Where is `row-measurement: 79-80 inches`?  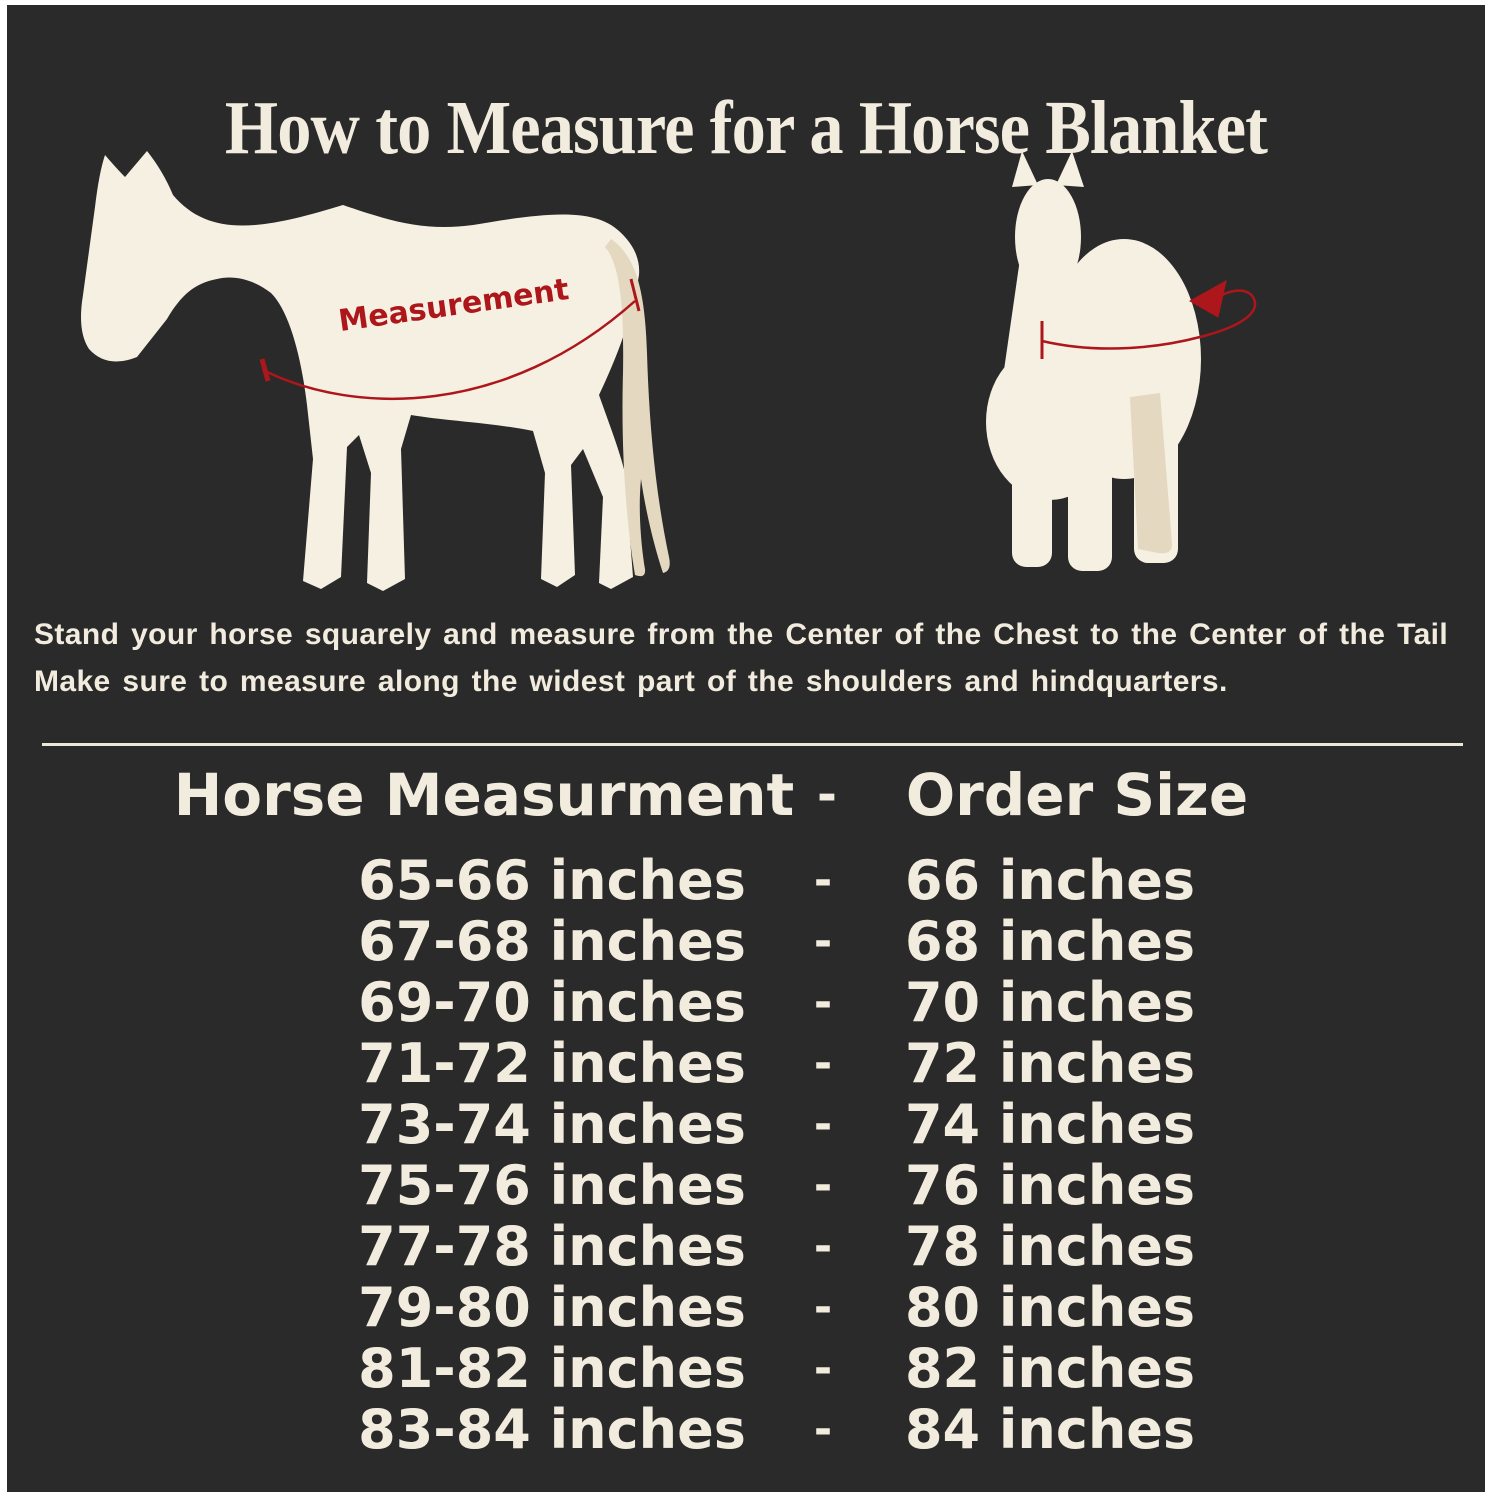 row-measurement: 79-80 inches is located at coordinates (552, 1307).